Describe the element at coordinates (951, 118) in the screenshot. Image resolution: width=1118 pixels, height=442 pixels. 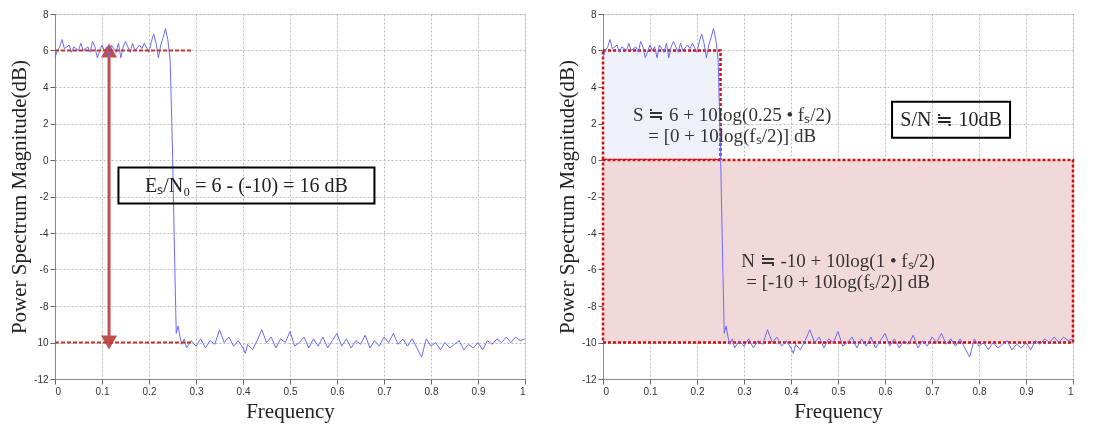
I see `annotation: S/N ≒ 10dB` at that location.